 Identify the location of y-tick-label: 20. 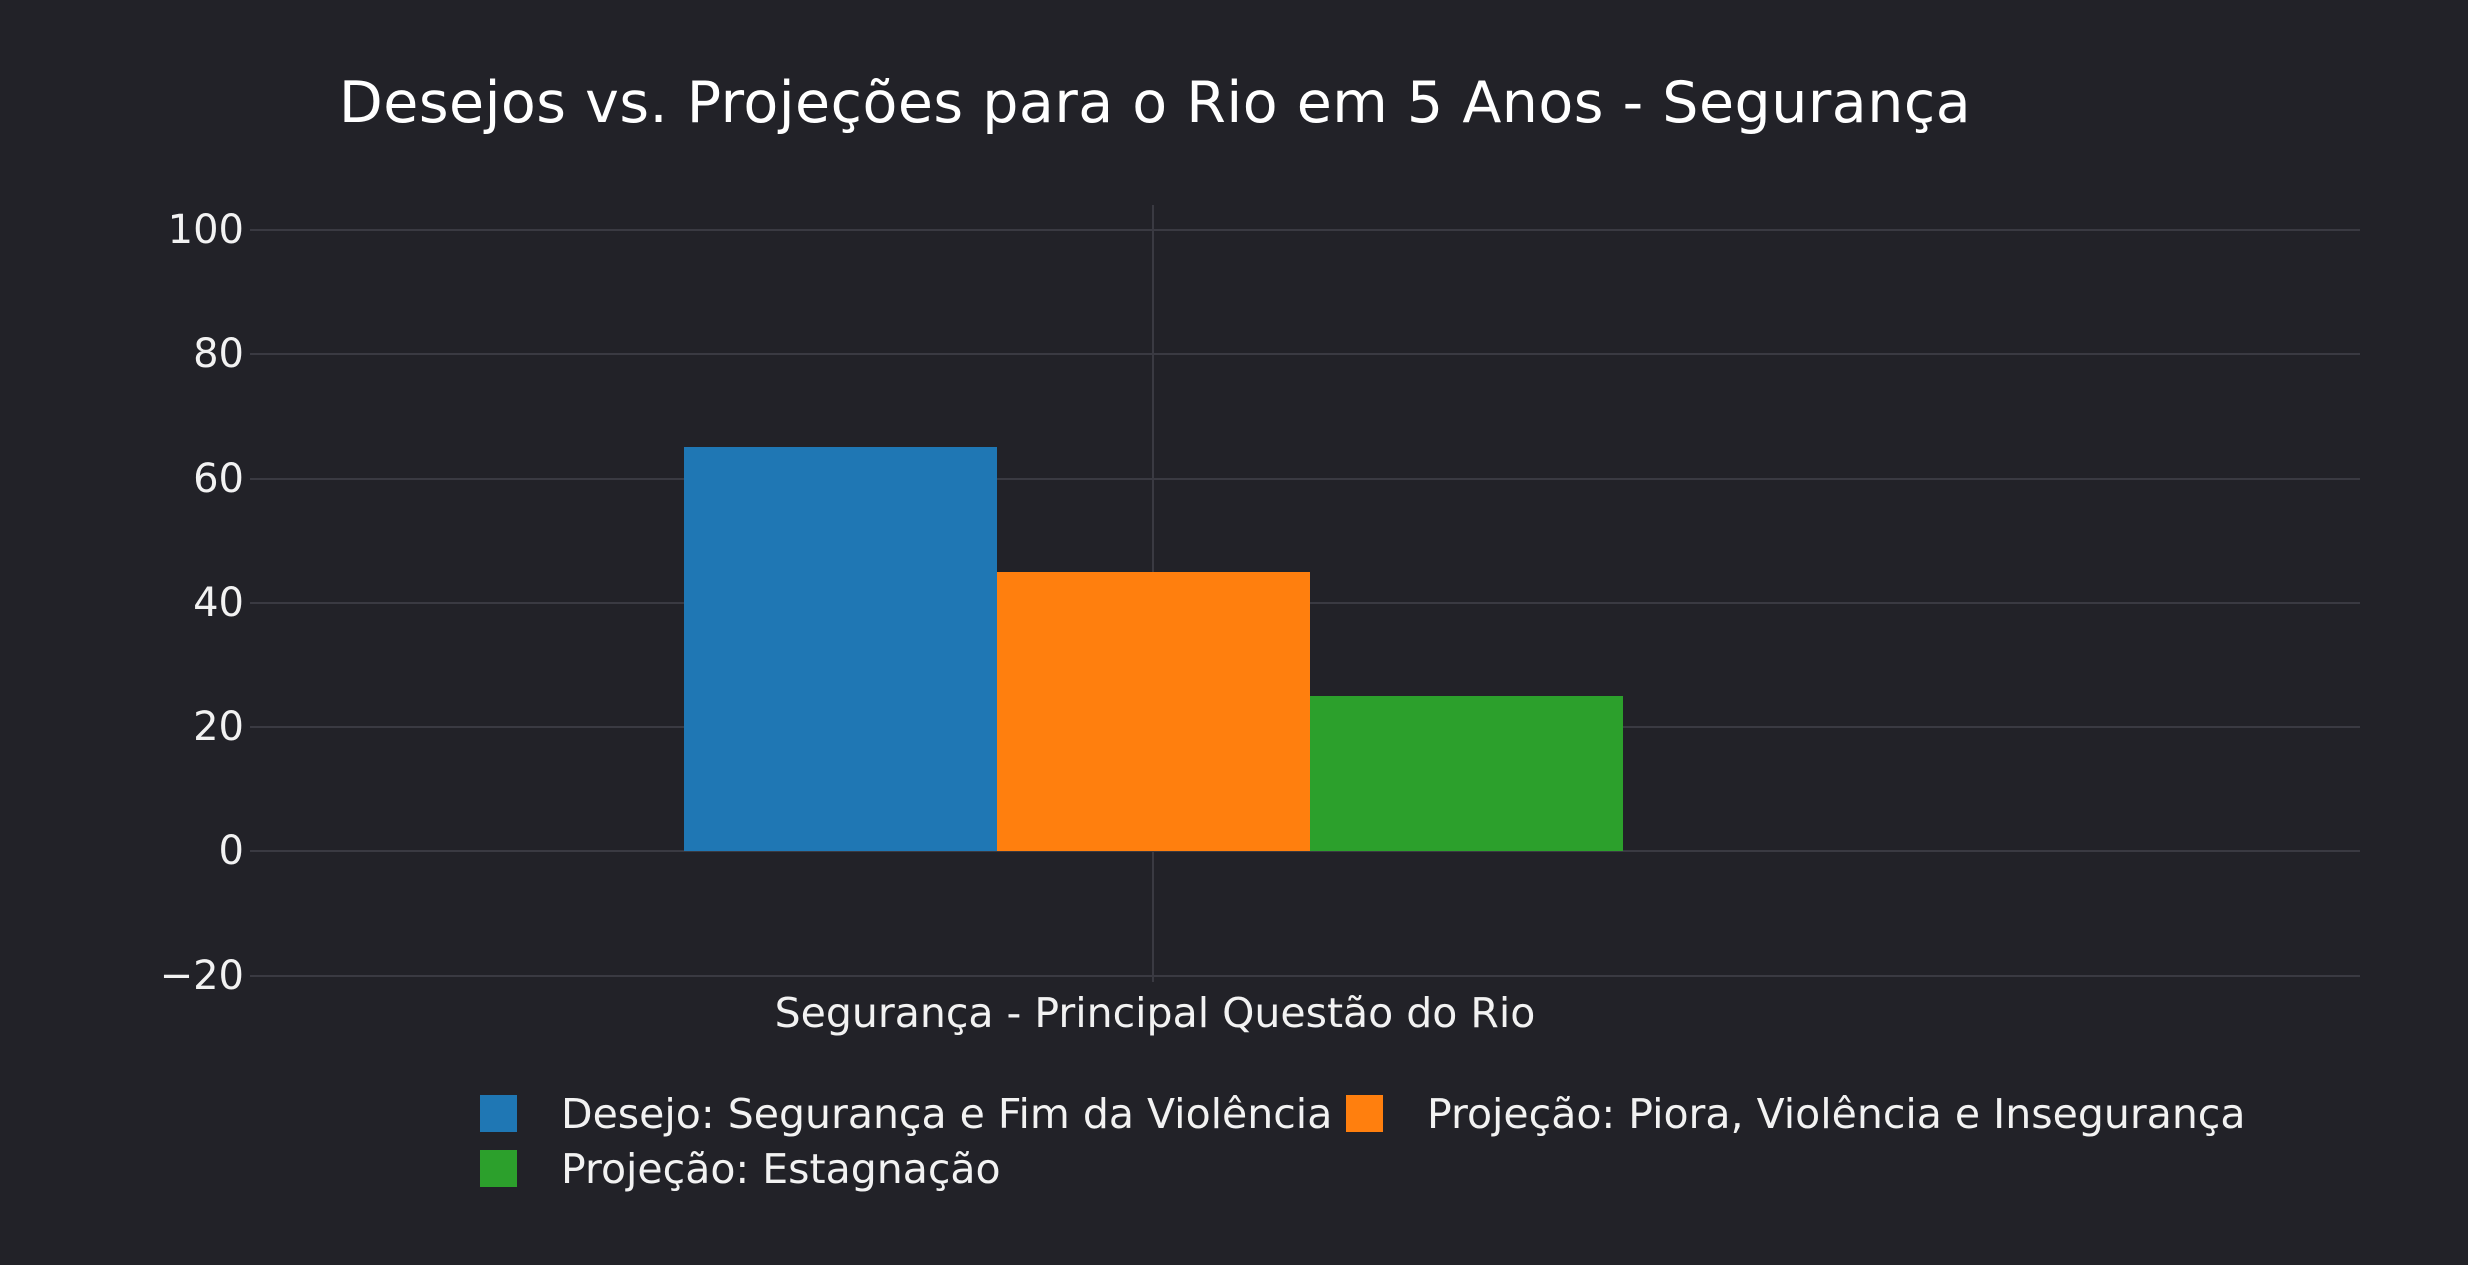
(218, 727).